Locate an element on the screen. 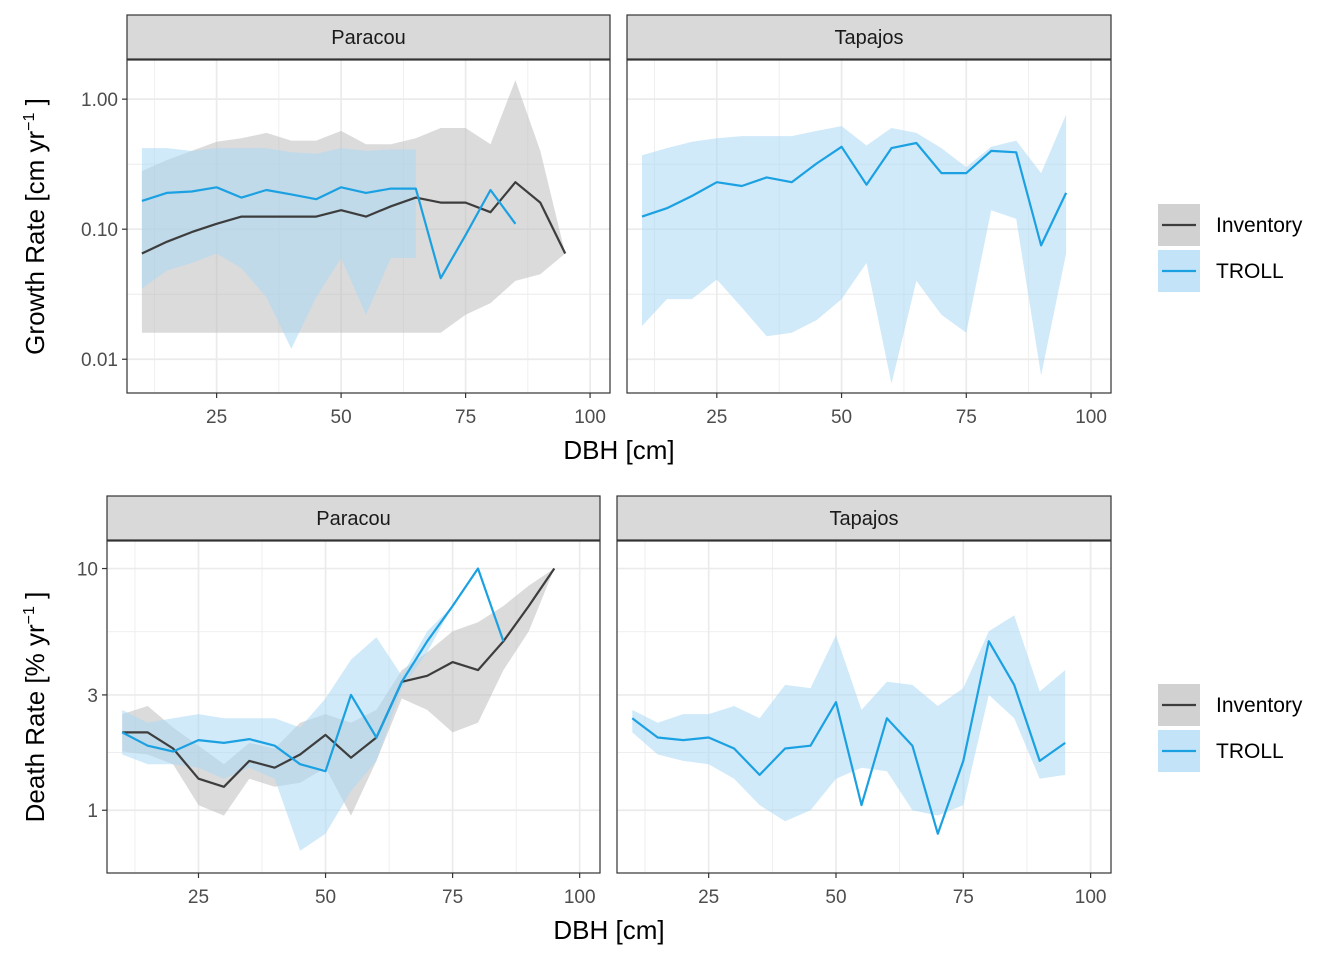 The width and height of the screenshot is (1344, 960). y-axis-title: Growth Rate [cm yr−1 ] is located at coordinates (35, 226).